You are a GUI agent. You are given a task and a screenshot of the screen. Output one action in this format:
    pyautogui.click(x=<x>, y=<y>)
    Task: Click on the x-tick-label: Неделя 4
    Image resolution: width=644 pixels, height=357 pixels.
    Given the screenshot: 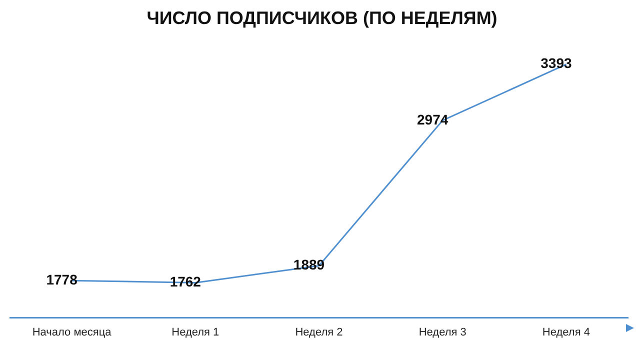 What is the action you would take?
    pyautogui.click(x=566, y=332)
    